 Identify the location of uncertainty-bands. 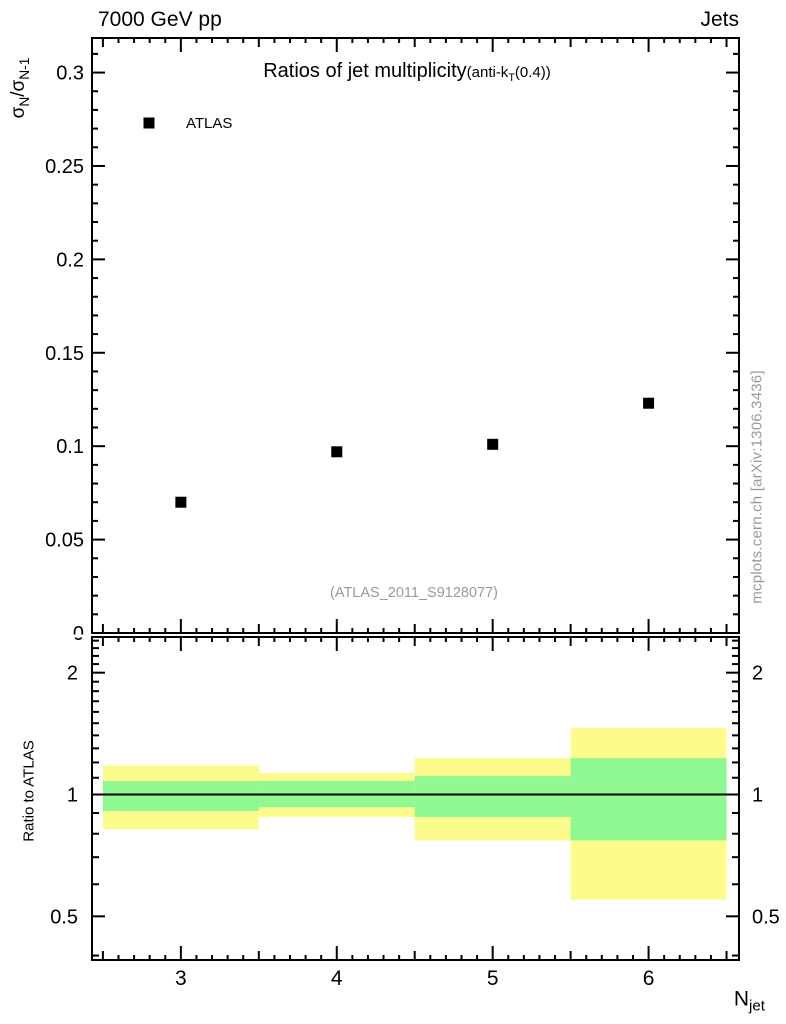
(414, 813).